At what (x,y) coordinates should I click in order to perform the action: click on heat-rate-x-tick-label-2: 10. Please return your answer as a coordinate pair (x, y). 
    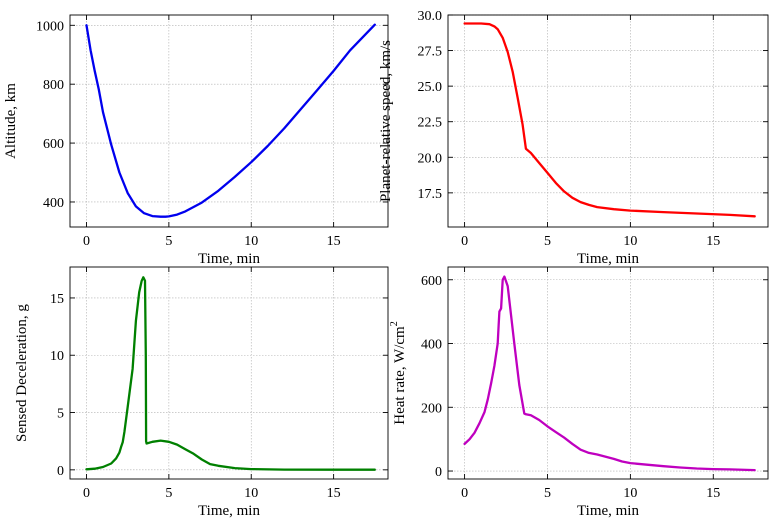
    Looking at the image, I should click on (630, 493).